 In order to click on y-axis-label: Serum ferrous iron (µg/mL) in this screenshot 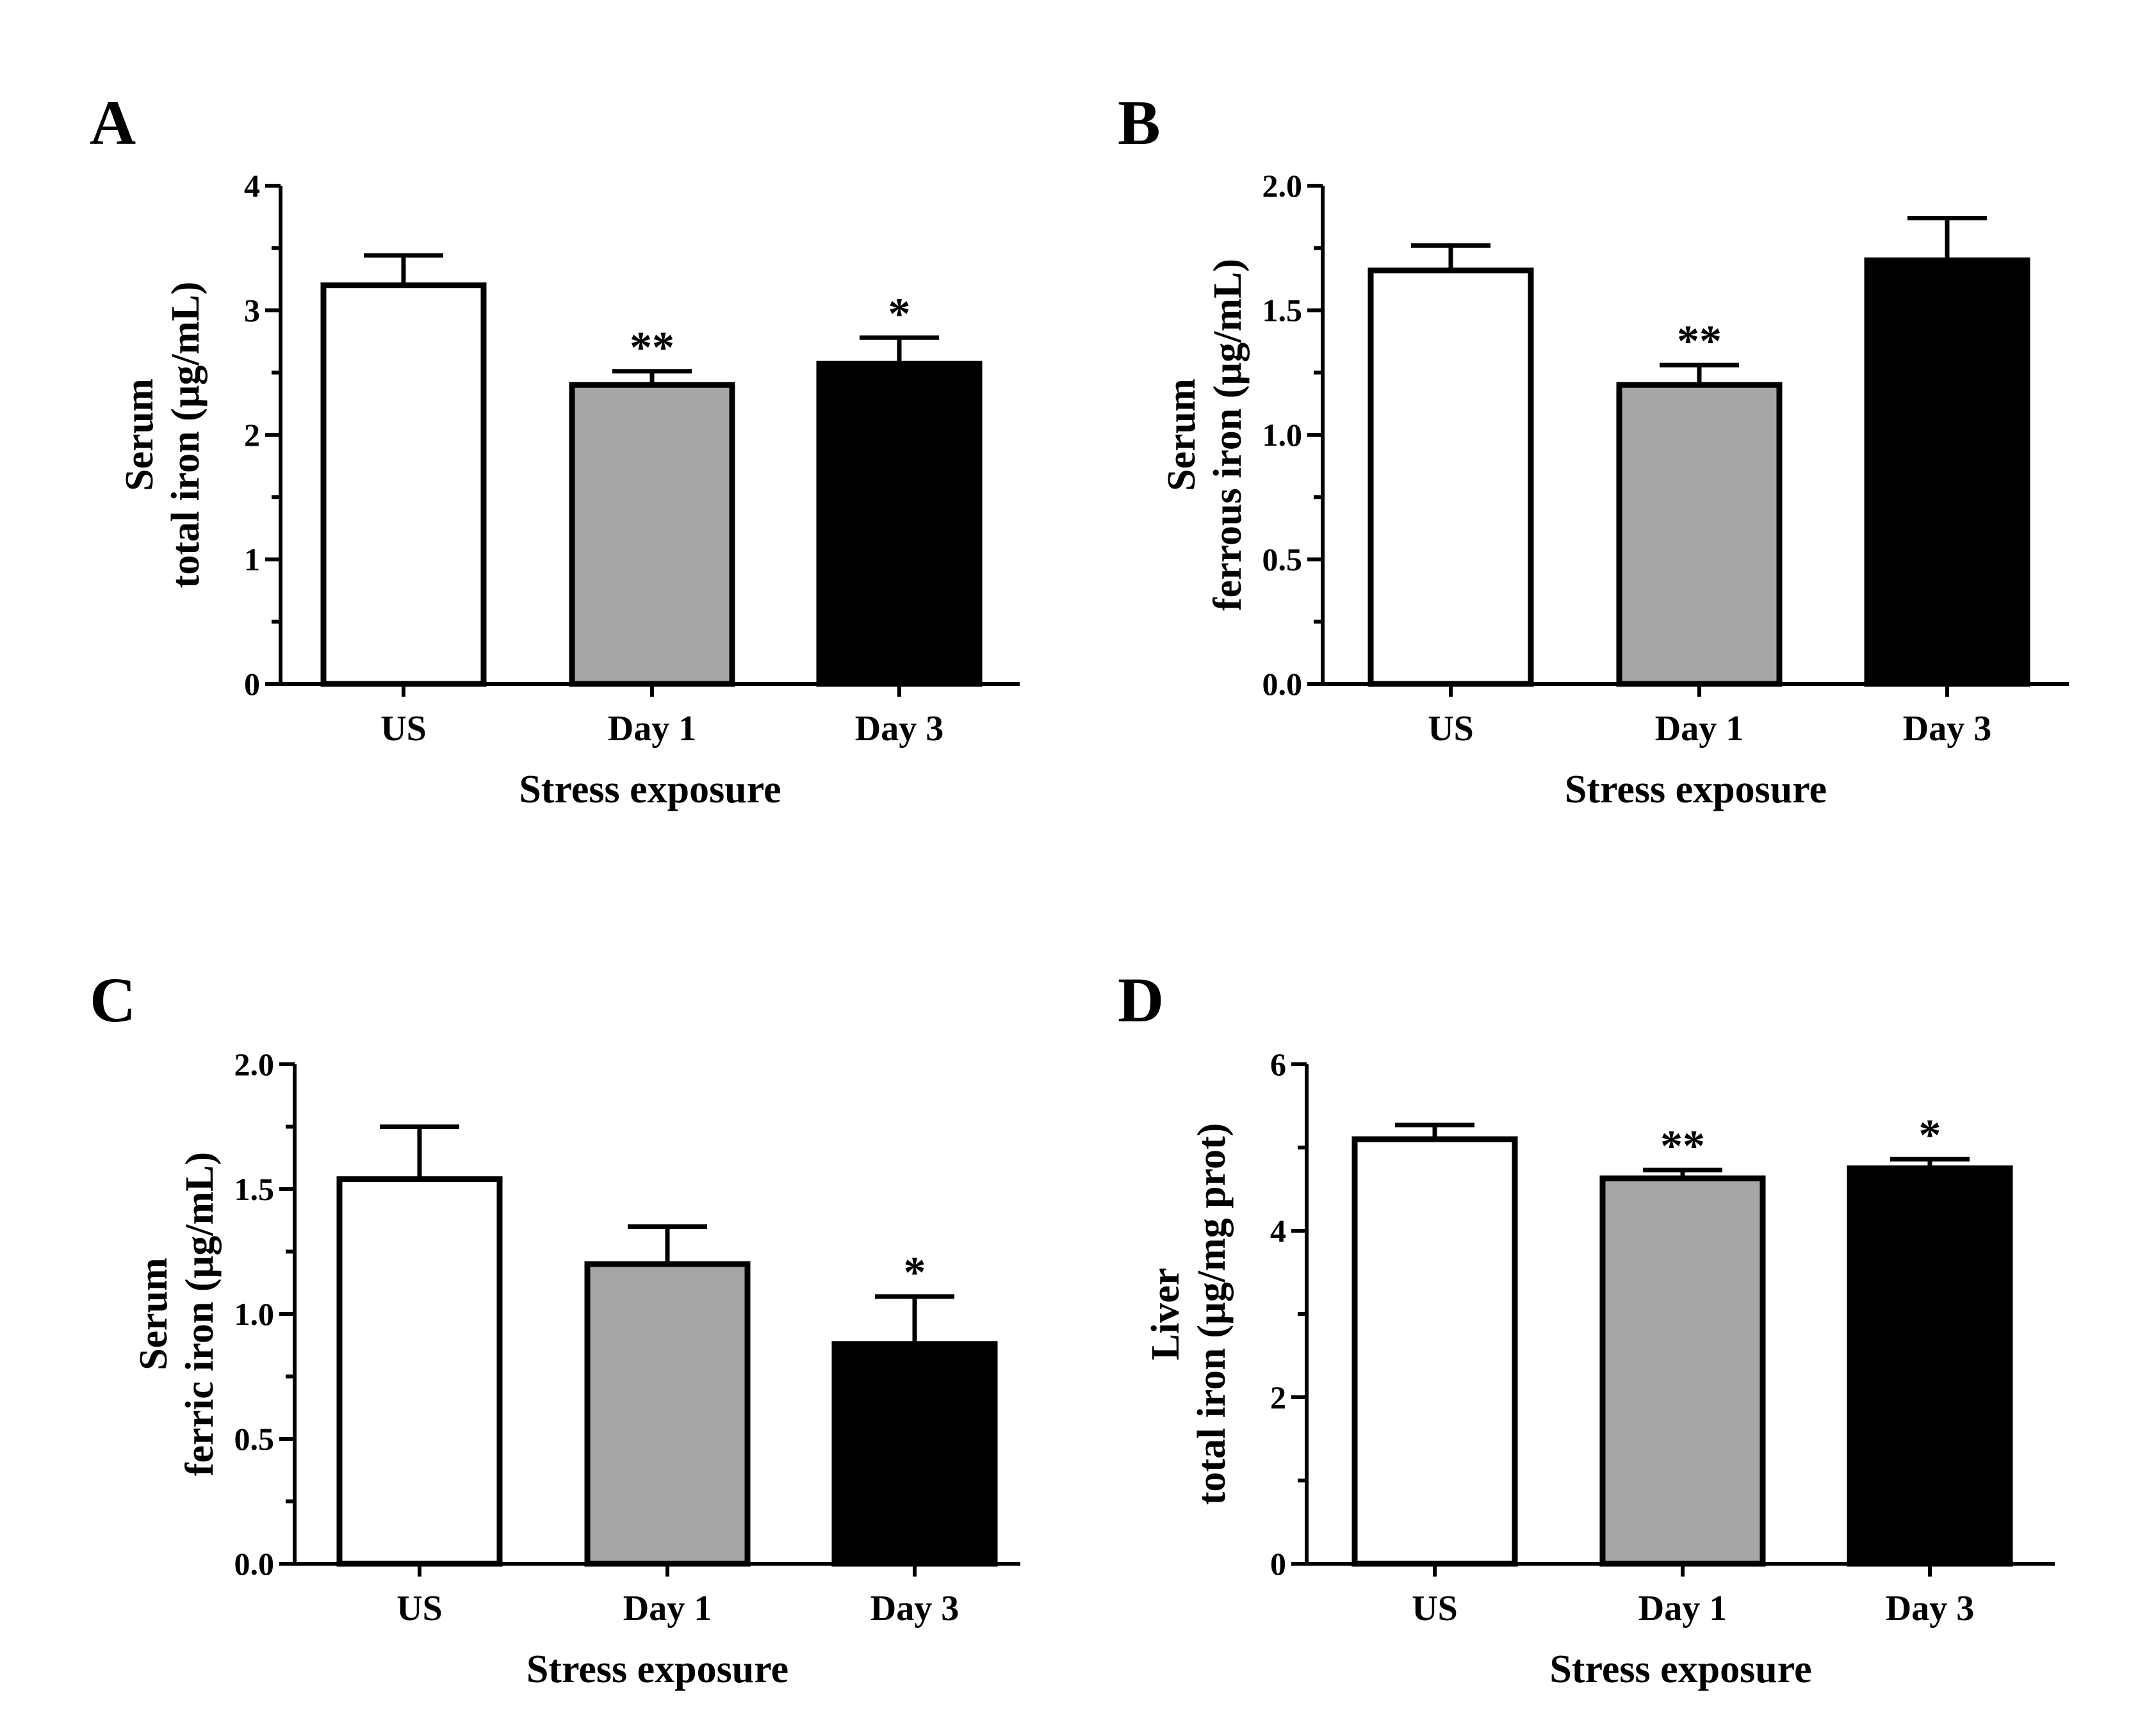, I will do `click(1205, 435)`.